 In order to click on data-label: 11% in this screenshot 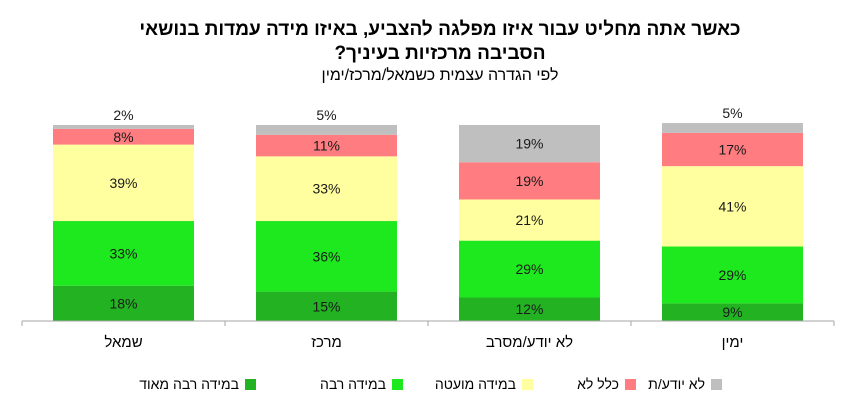, I will do `click(326, 146)`.